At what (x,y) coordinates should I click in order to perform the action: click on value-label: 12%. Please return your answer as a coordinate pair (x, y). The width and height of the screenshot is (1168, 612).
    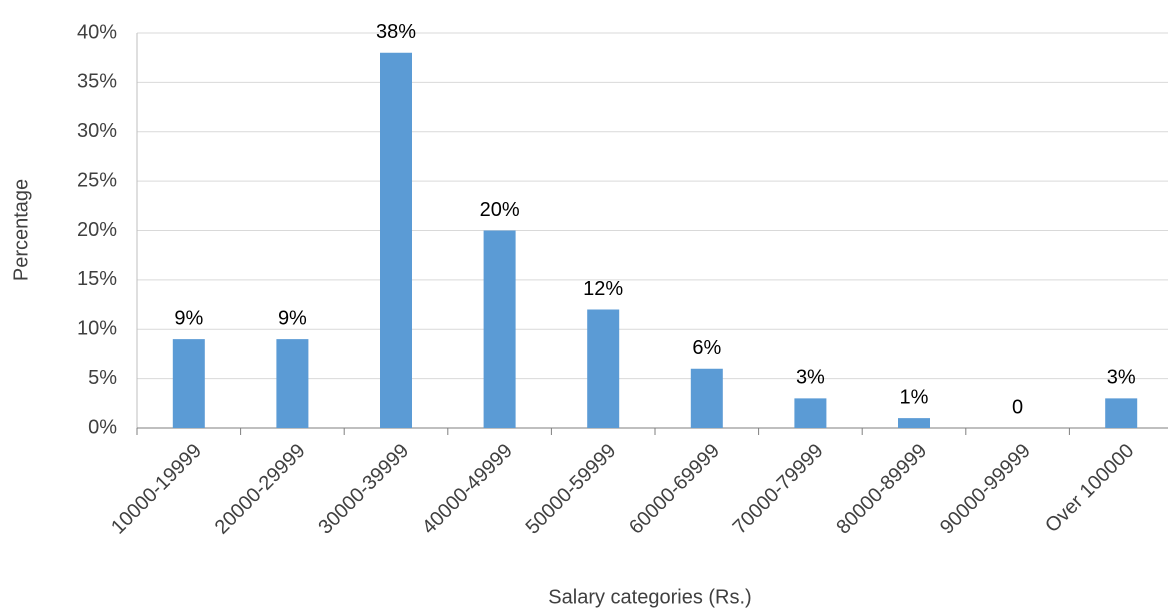
    Looking at the image, I should click on (603, 289).